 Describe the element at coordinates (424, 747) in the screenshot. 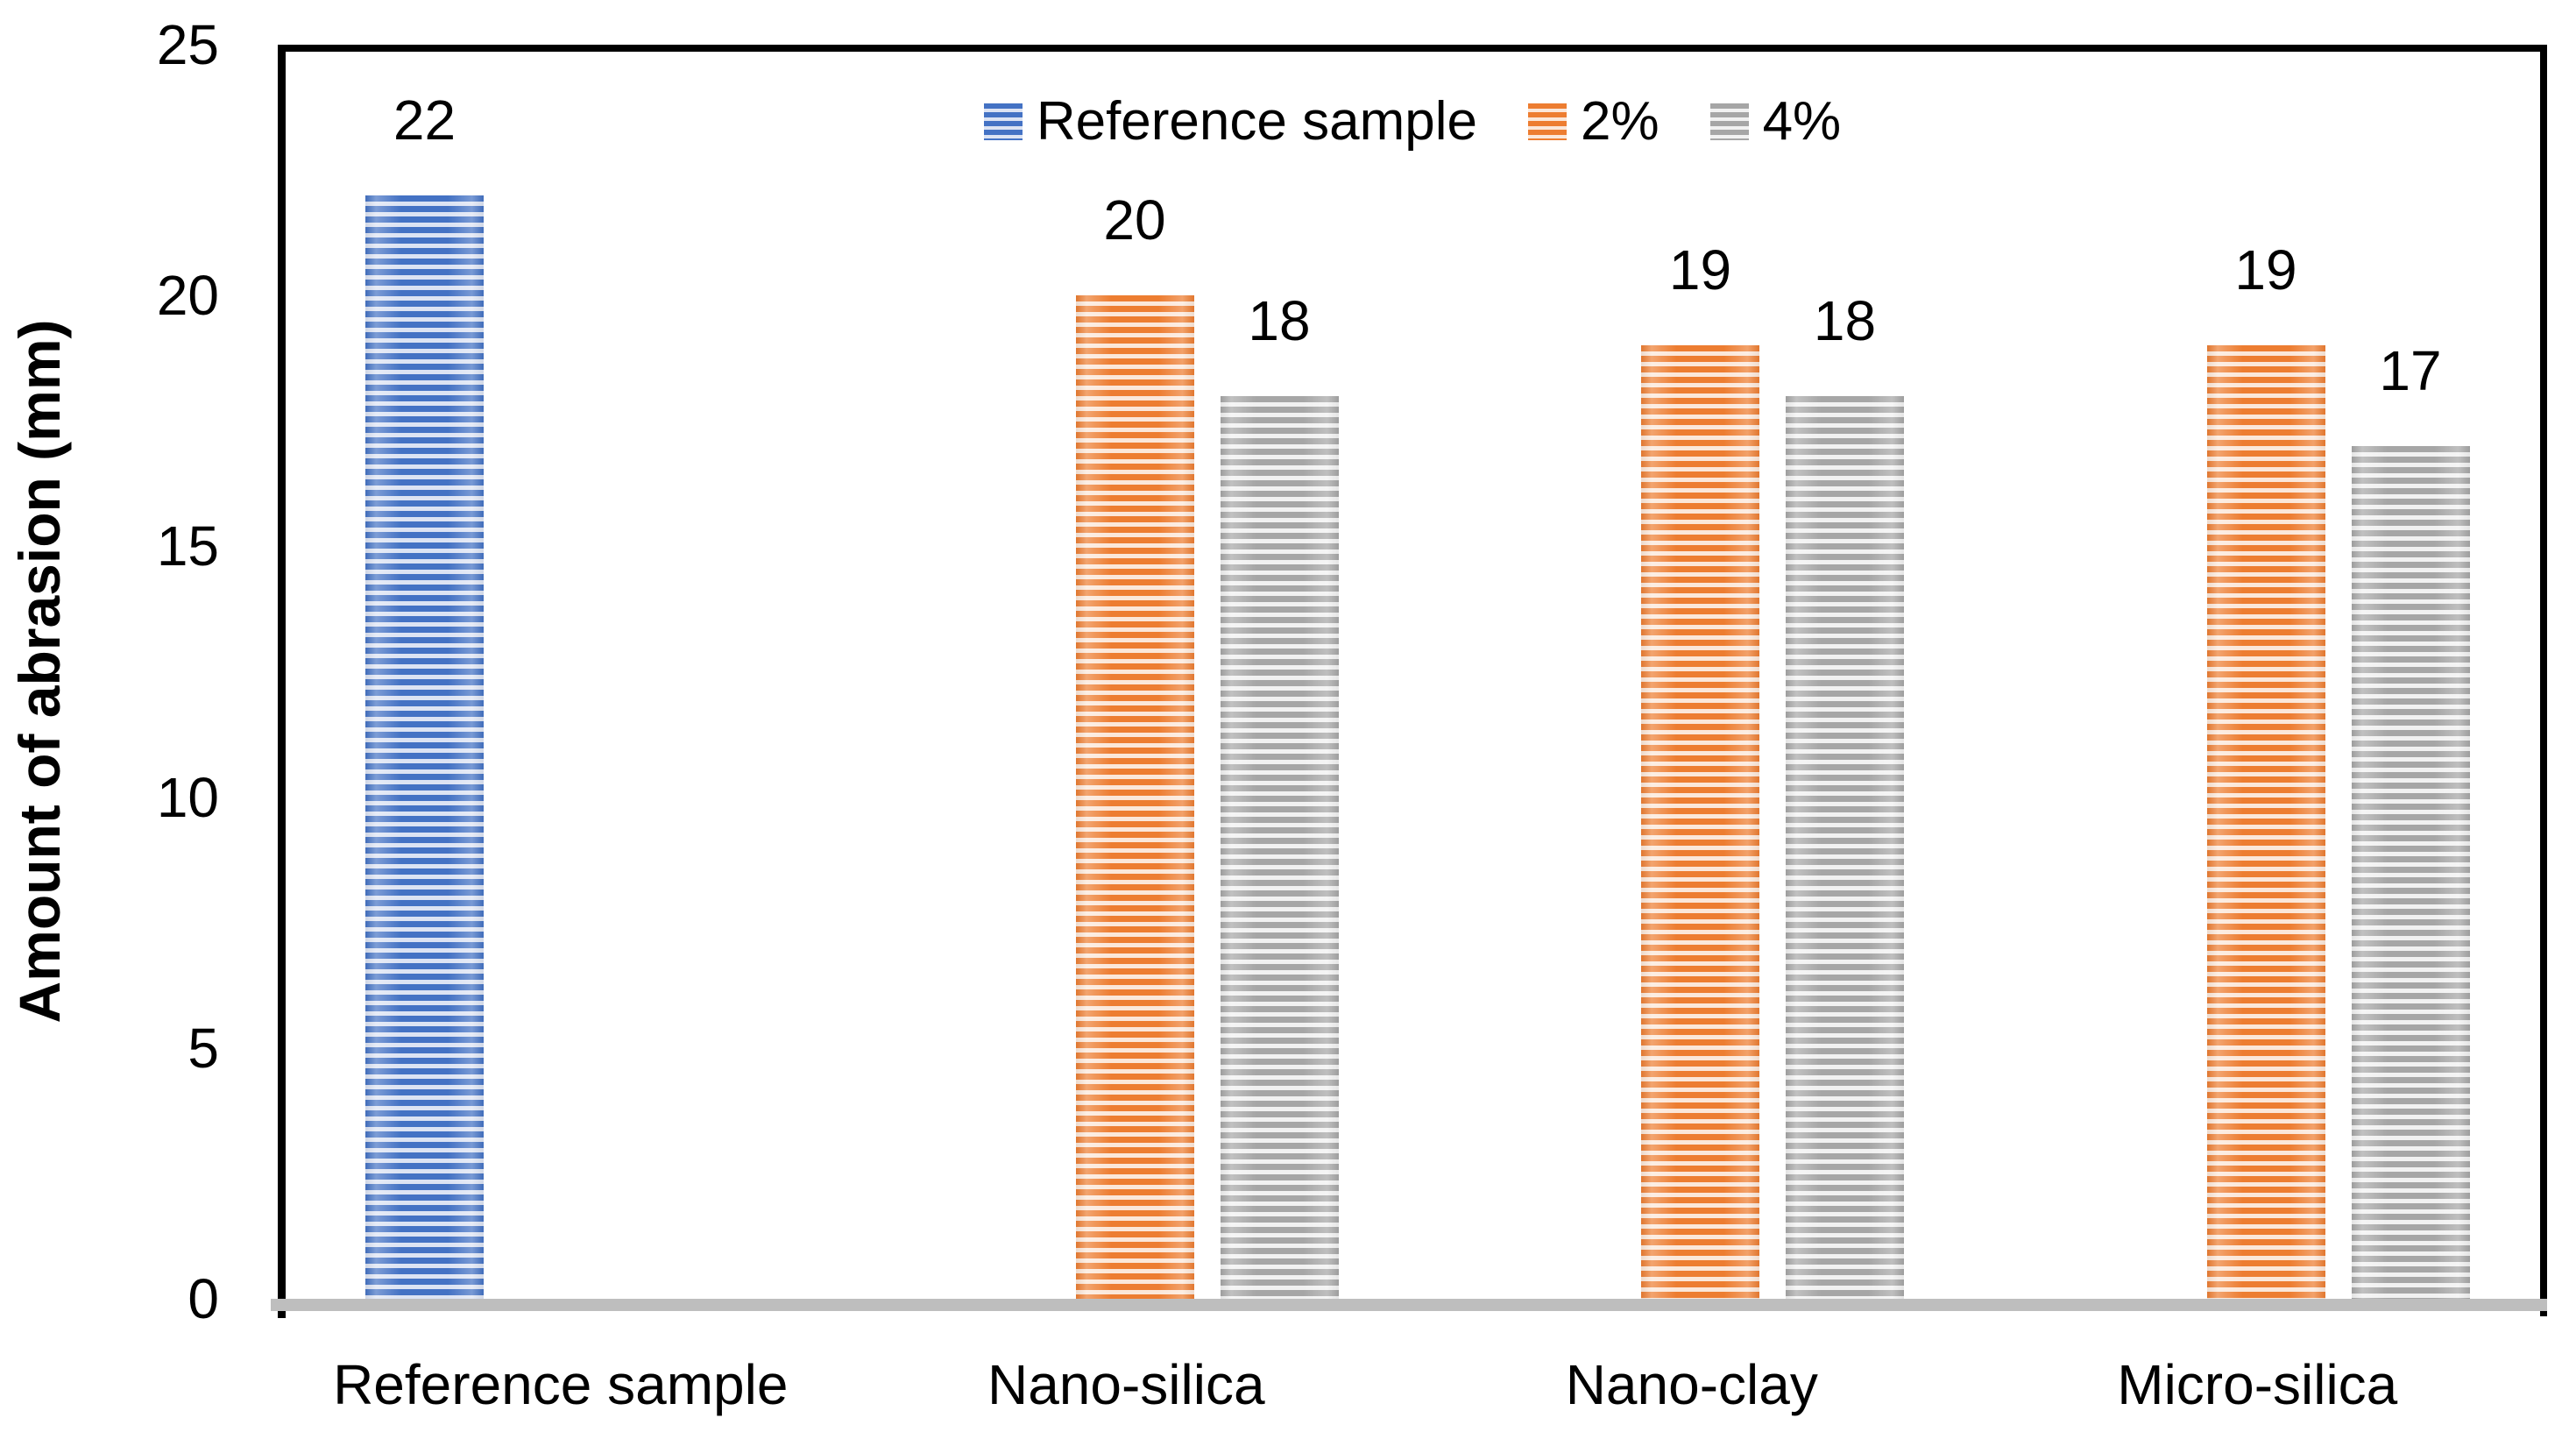

I see `bar-reference-sample-reference-sample` at that location.